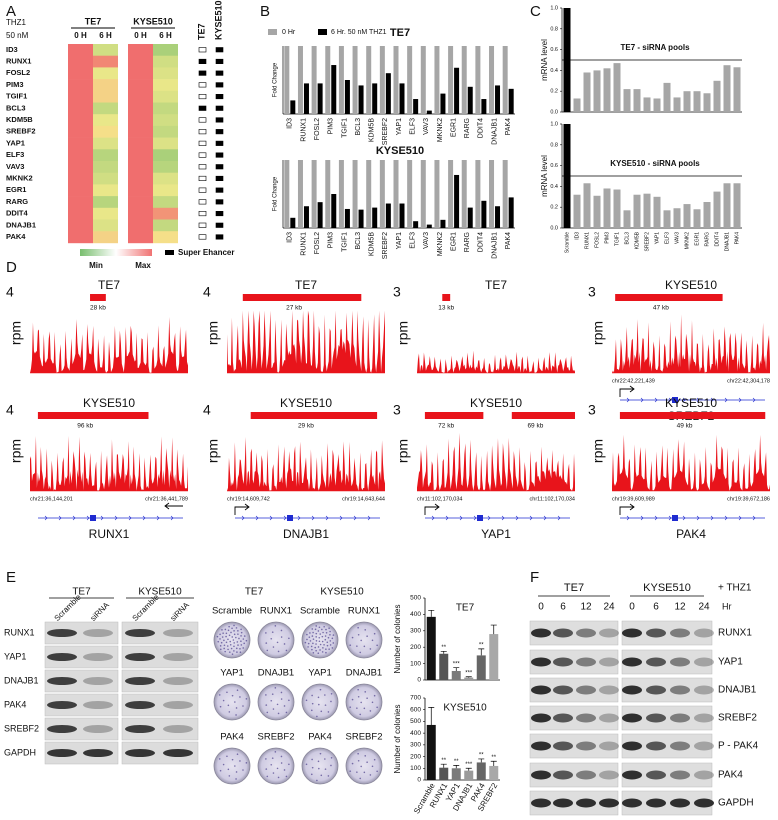 Image resolution: width=778 pixels, height=820 pixels. I want to click on x-tick-label: YAP1, so click(399, 240).